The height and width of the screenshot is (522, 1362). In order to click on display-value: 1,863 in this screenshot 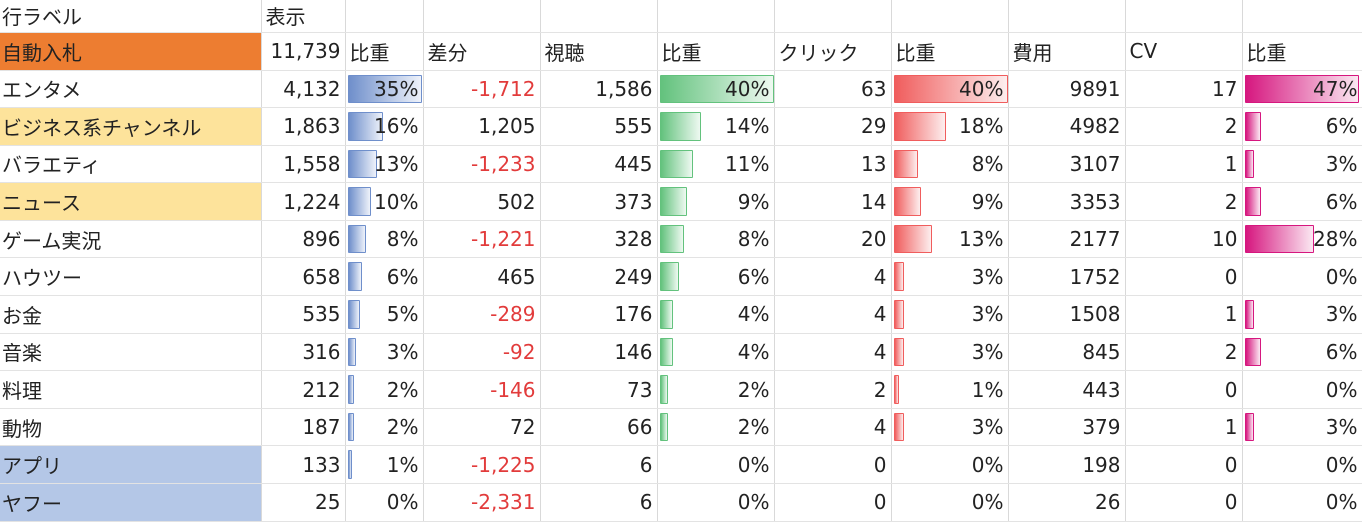, I will do `click(303, 126)`.